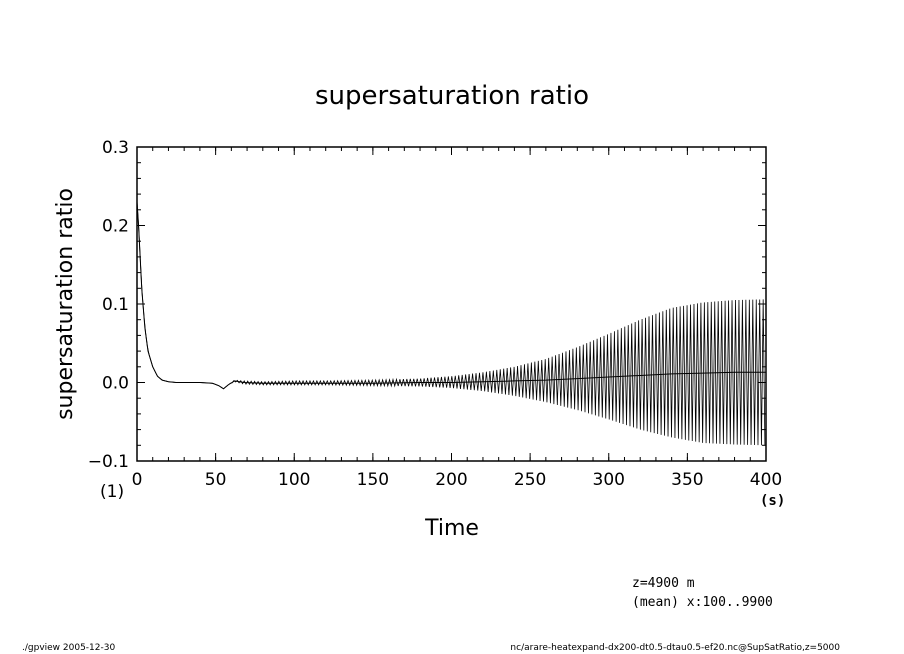 Image resolution: width=904 pixels, height=654 pixels. I want to click on chart-title: supersaturation ratio, so click(452, 96).